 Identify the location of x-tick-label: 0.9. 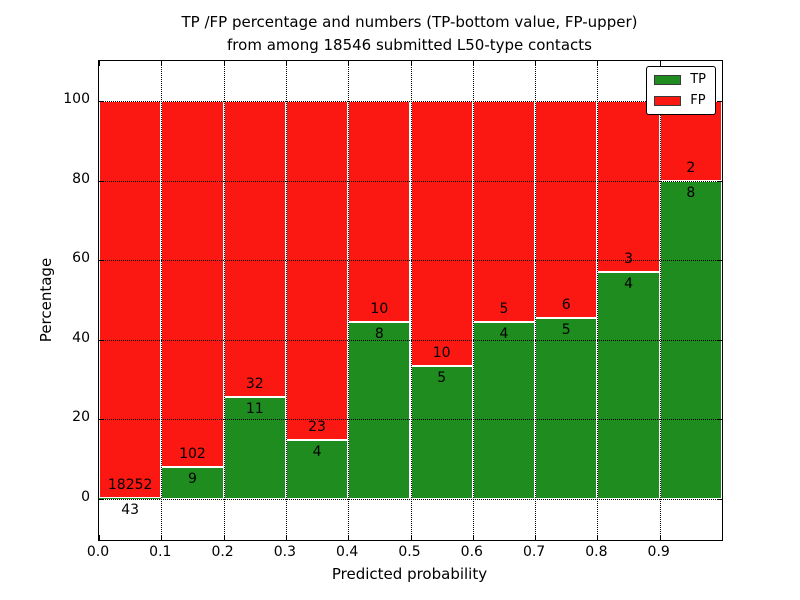
(658, 552).